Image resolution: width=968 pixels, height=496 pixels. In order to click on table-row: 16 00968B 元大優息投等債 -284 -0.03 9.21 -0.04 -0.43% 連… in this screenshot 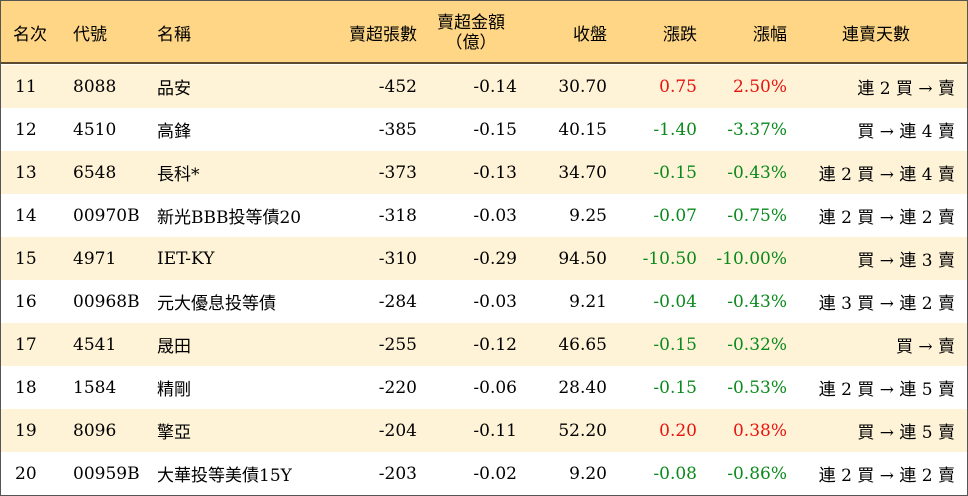, I will do `click(484, 301)`.